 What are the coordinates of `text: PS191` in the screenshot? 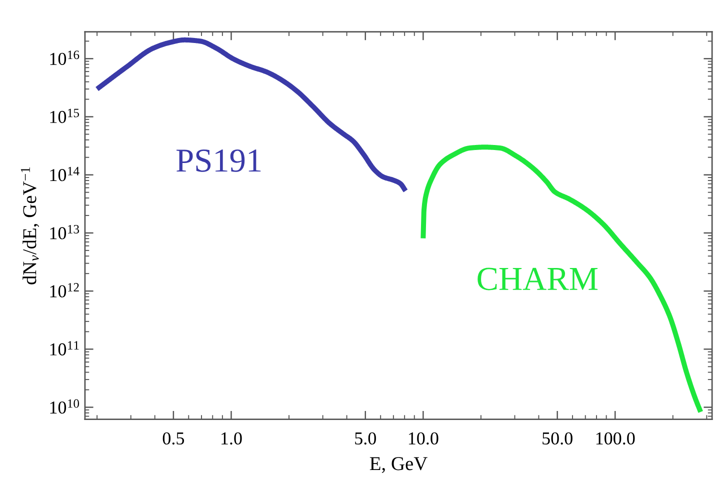 It's located at (218, 160).